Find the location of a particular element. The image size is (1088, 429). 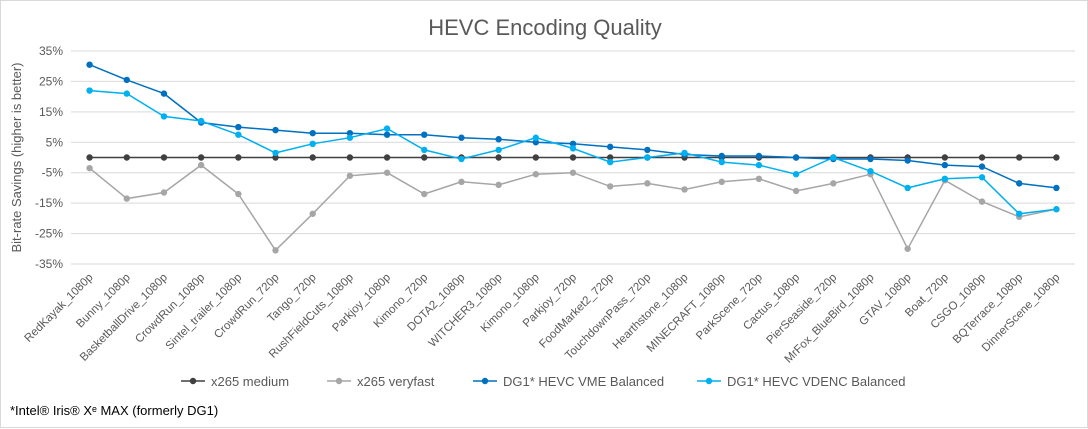

x-tick-label: CrowdRun_1080p is located at coordinates (170, 309).